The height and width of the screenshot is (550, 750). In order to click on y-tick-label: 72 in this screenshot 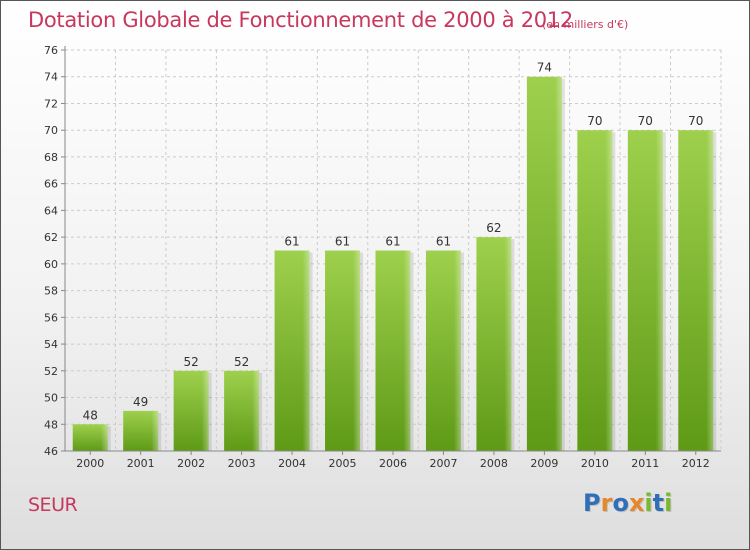, I will do `click(51, 103)`.